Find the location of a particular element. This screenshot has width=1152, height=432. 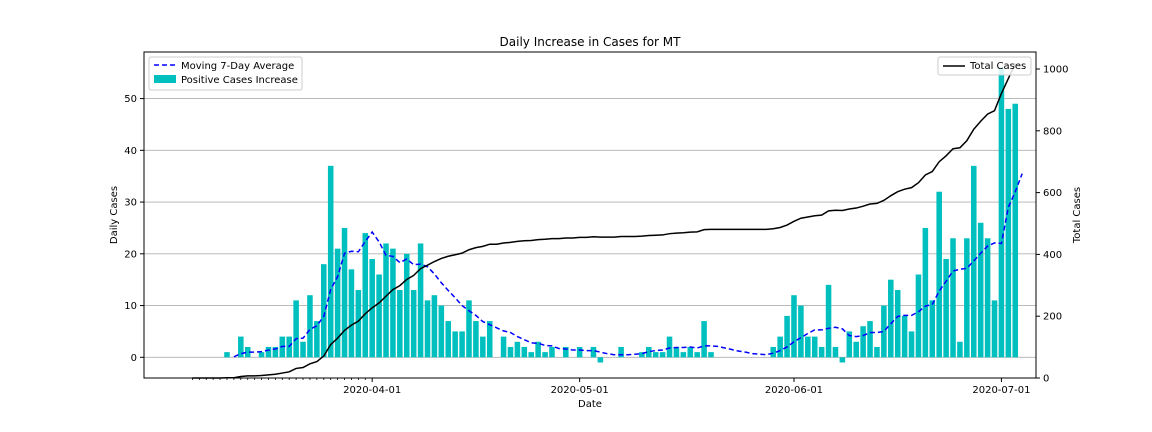

y2-tick-label: 200 is located at coordinates (1052, 317).